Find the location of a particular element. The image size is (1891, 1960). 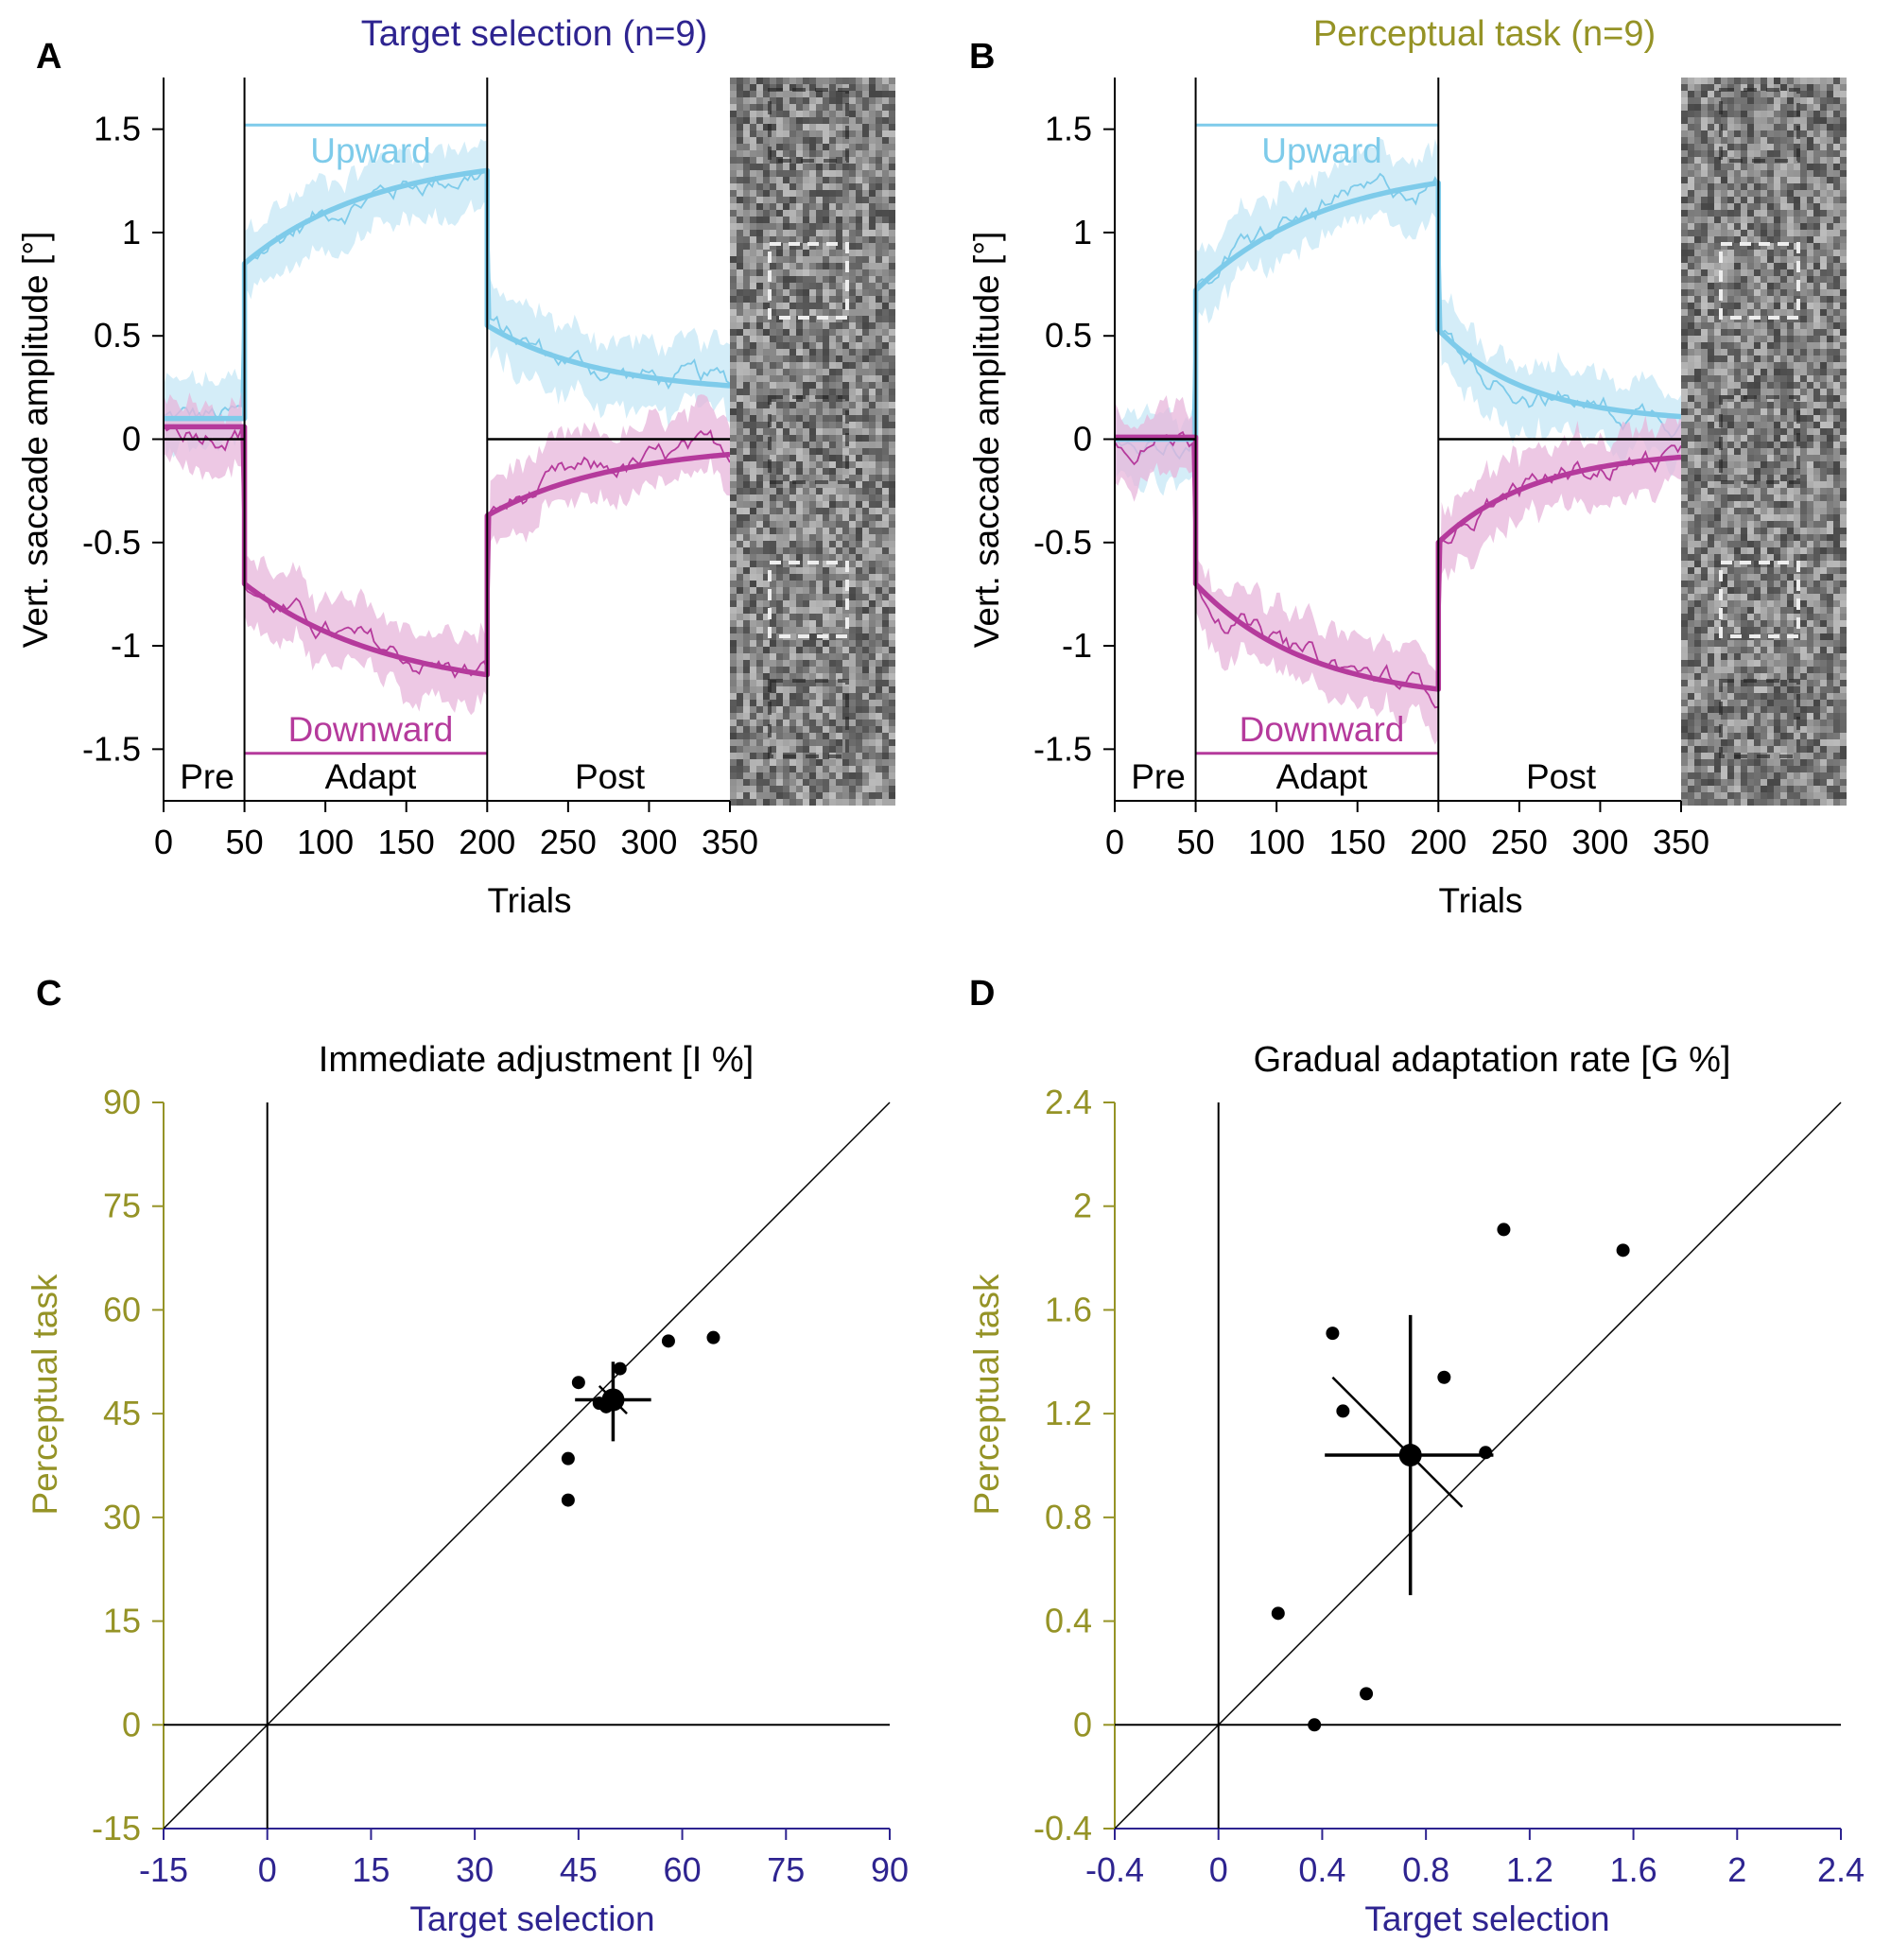

panel-a-title: Target selection (n=9) is located at coordinates (534, 34).